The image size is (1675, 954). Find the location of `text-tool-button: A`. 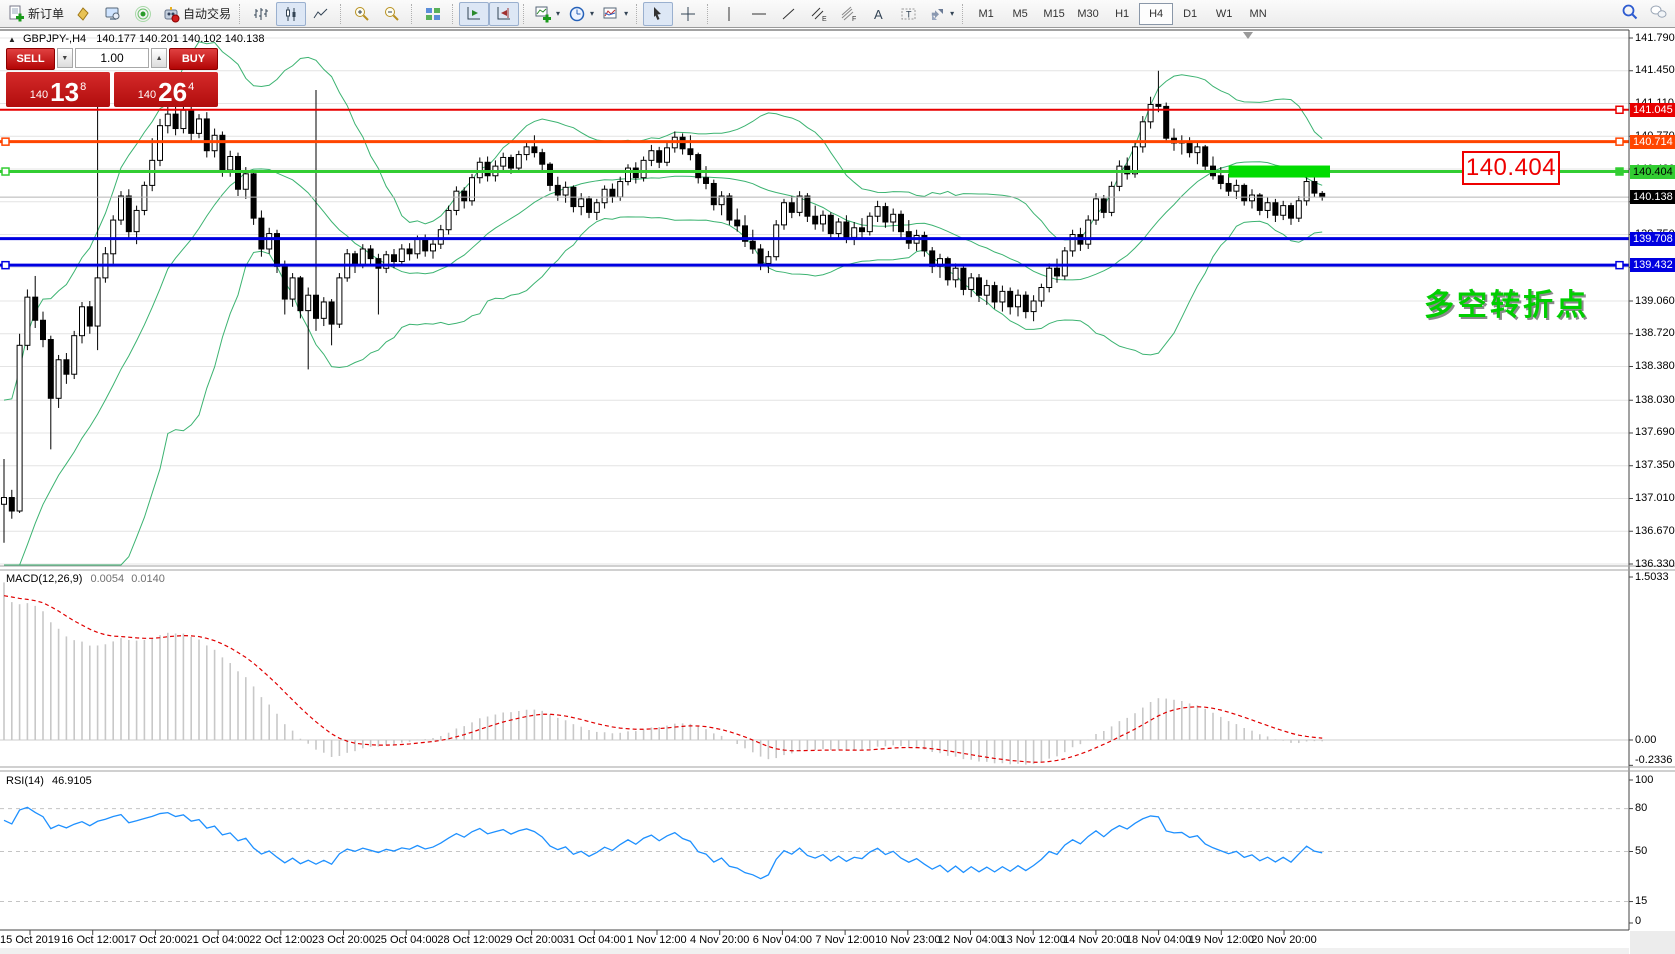

text-tool-button: A is located at coordinates (879, 14).